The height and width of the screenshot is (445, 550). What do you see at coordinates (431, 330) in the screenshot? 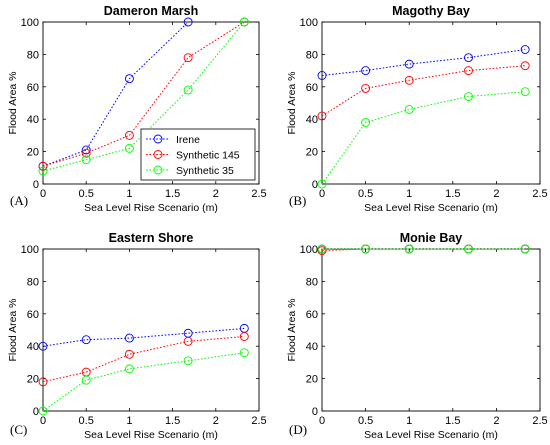
I see `plot-area` at bounding box center [431, 330].